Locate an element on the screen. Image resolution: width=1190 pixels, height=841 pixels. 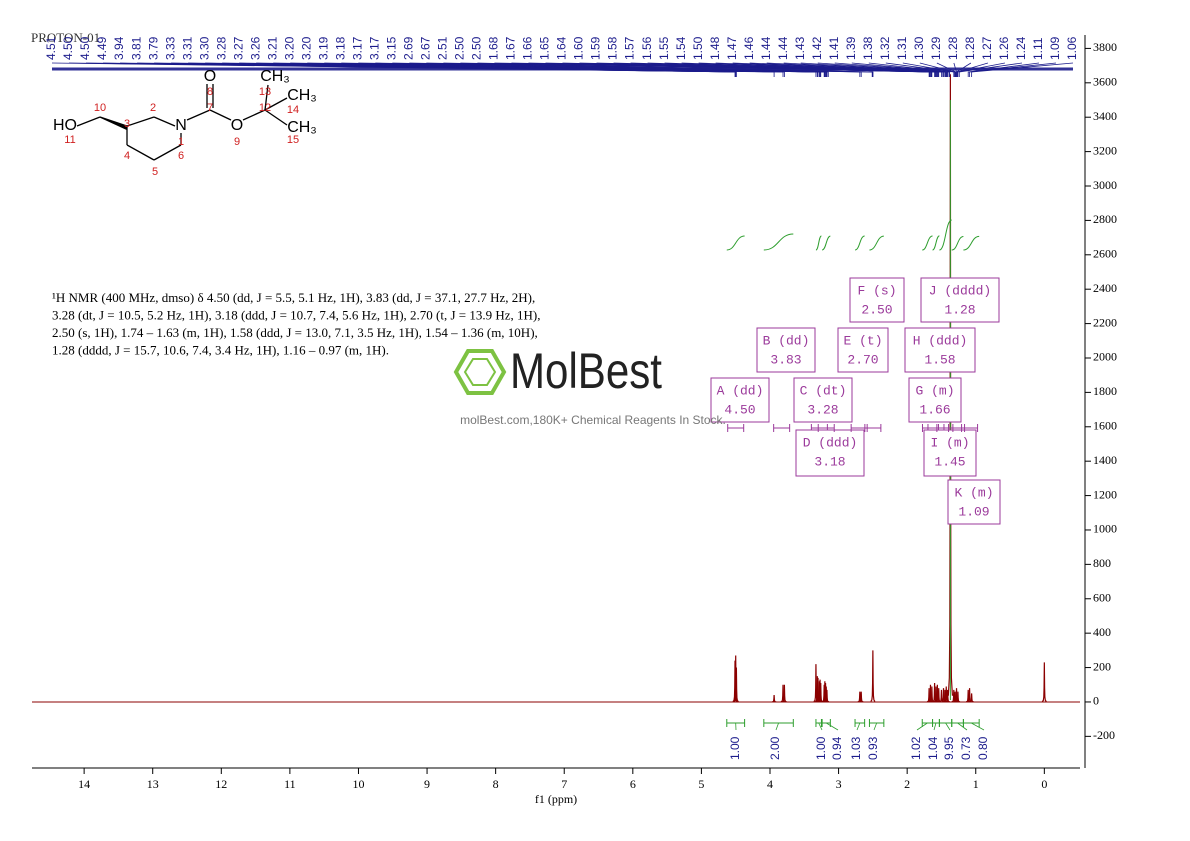
peak-label: 3.94 is located at coordinates (119, 48).